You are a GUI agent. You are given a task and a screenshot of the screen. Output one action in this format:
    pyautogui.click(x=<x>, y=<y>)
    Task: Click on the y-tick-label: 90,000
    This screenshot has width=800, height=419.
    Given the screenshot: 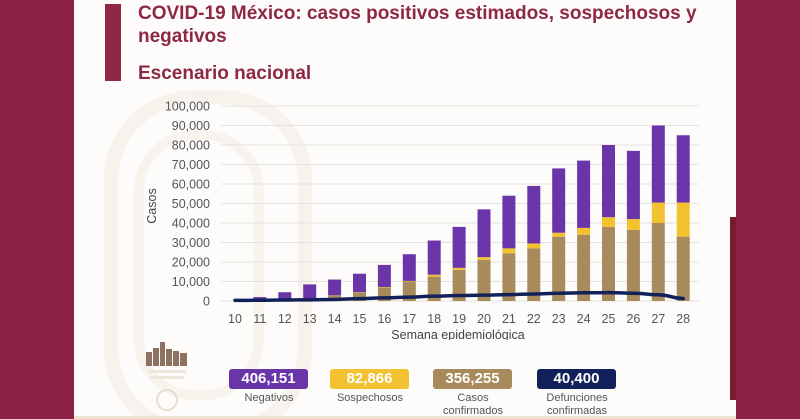 What is the action you would take?
    pyautogui.click(x=191, y=126)
    